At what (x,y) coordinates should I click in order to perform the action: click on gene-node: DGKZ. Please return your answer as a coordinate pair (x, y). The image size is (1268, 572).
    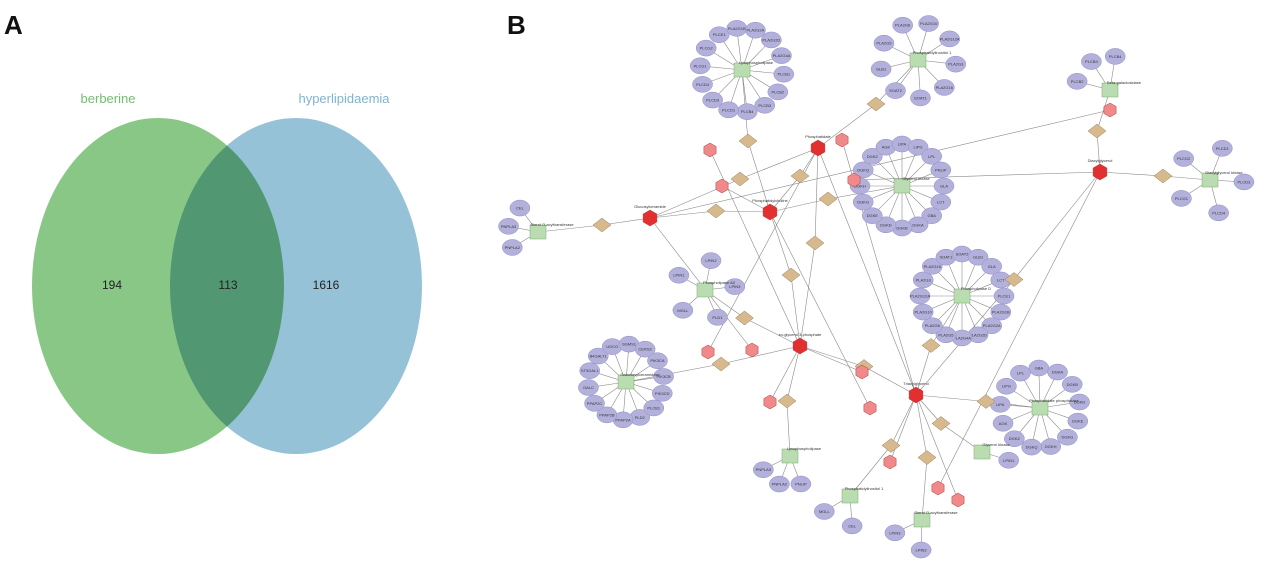
    Looking at the image, I should click on (872, 156).